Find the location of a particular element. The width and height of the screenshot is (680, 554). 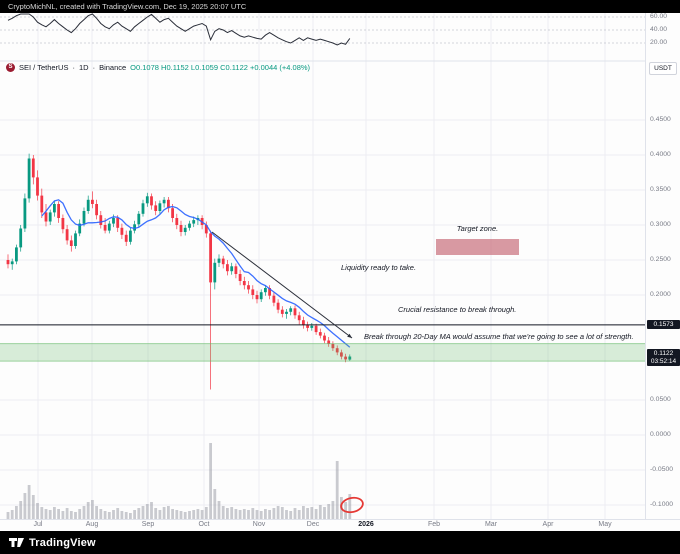

oscillator-level-label: 40.00 is located at coordinates (659, 29).